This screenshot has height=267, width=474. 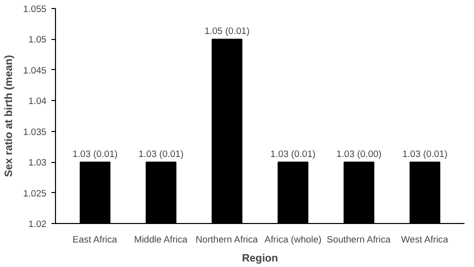 I want to click on x-tick-label: Africa (whole), so click(x=293, y=239).